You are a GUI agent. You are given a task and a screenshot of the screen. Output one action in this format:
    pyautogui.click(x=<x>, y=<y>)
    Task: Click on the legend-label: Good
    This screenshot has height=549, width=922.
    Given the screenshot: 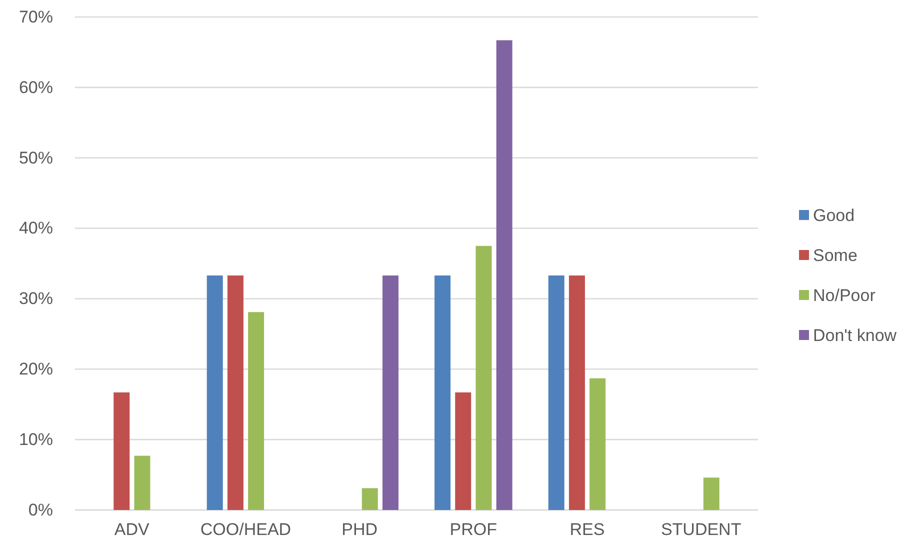 What is the action you would take?
    pyautogui.click(x=834, y=215)
    